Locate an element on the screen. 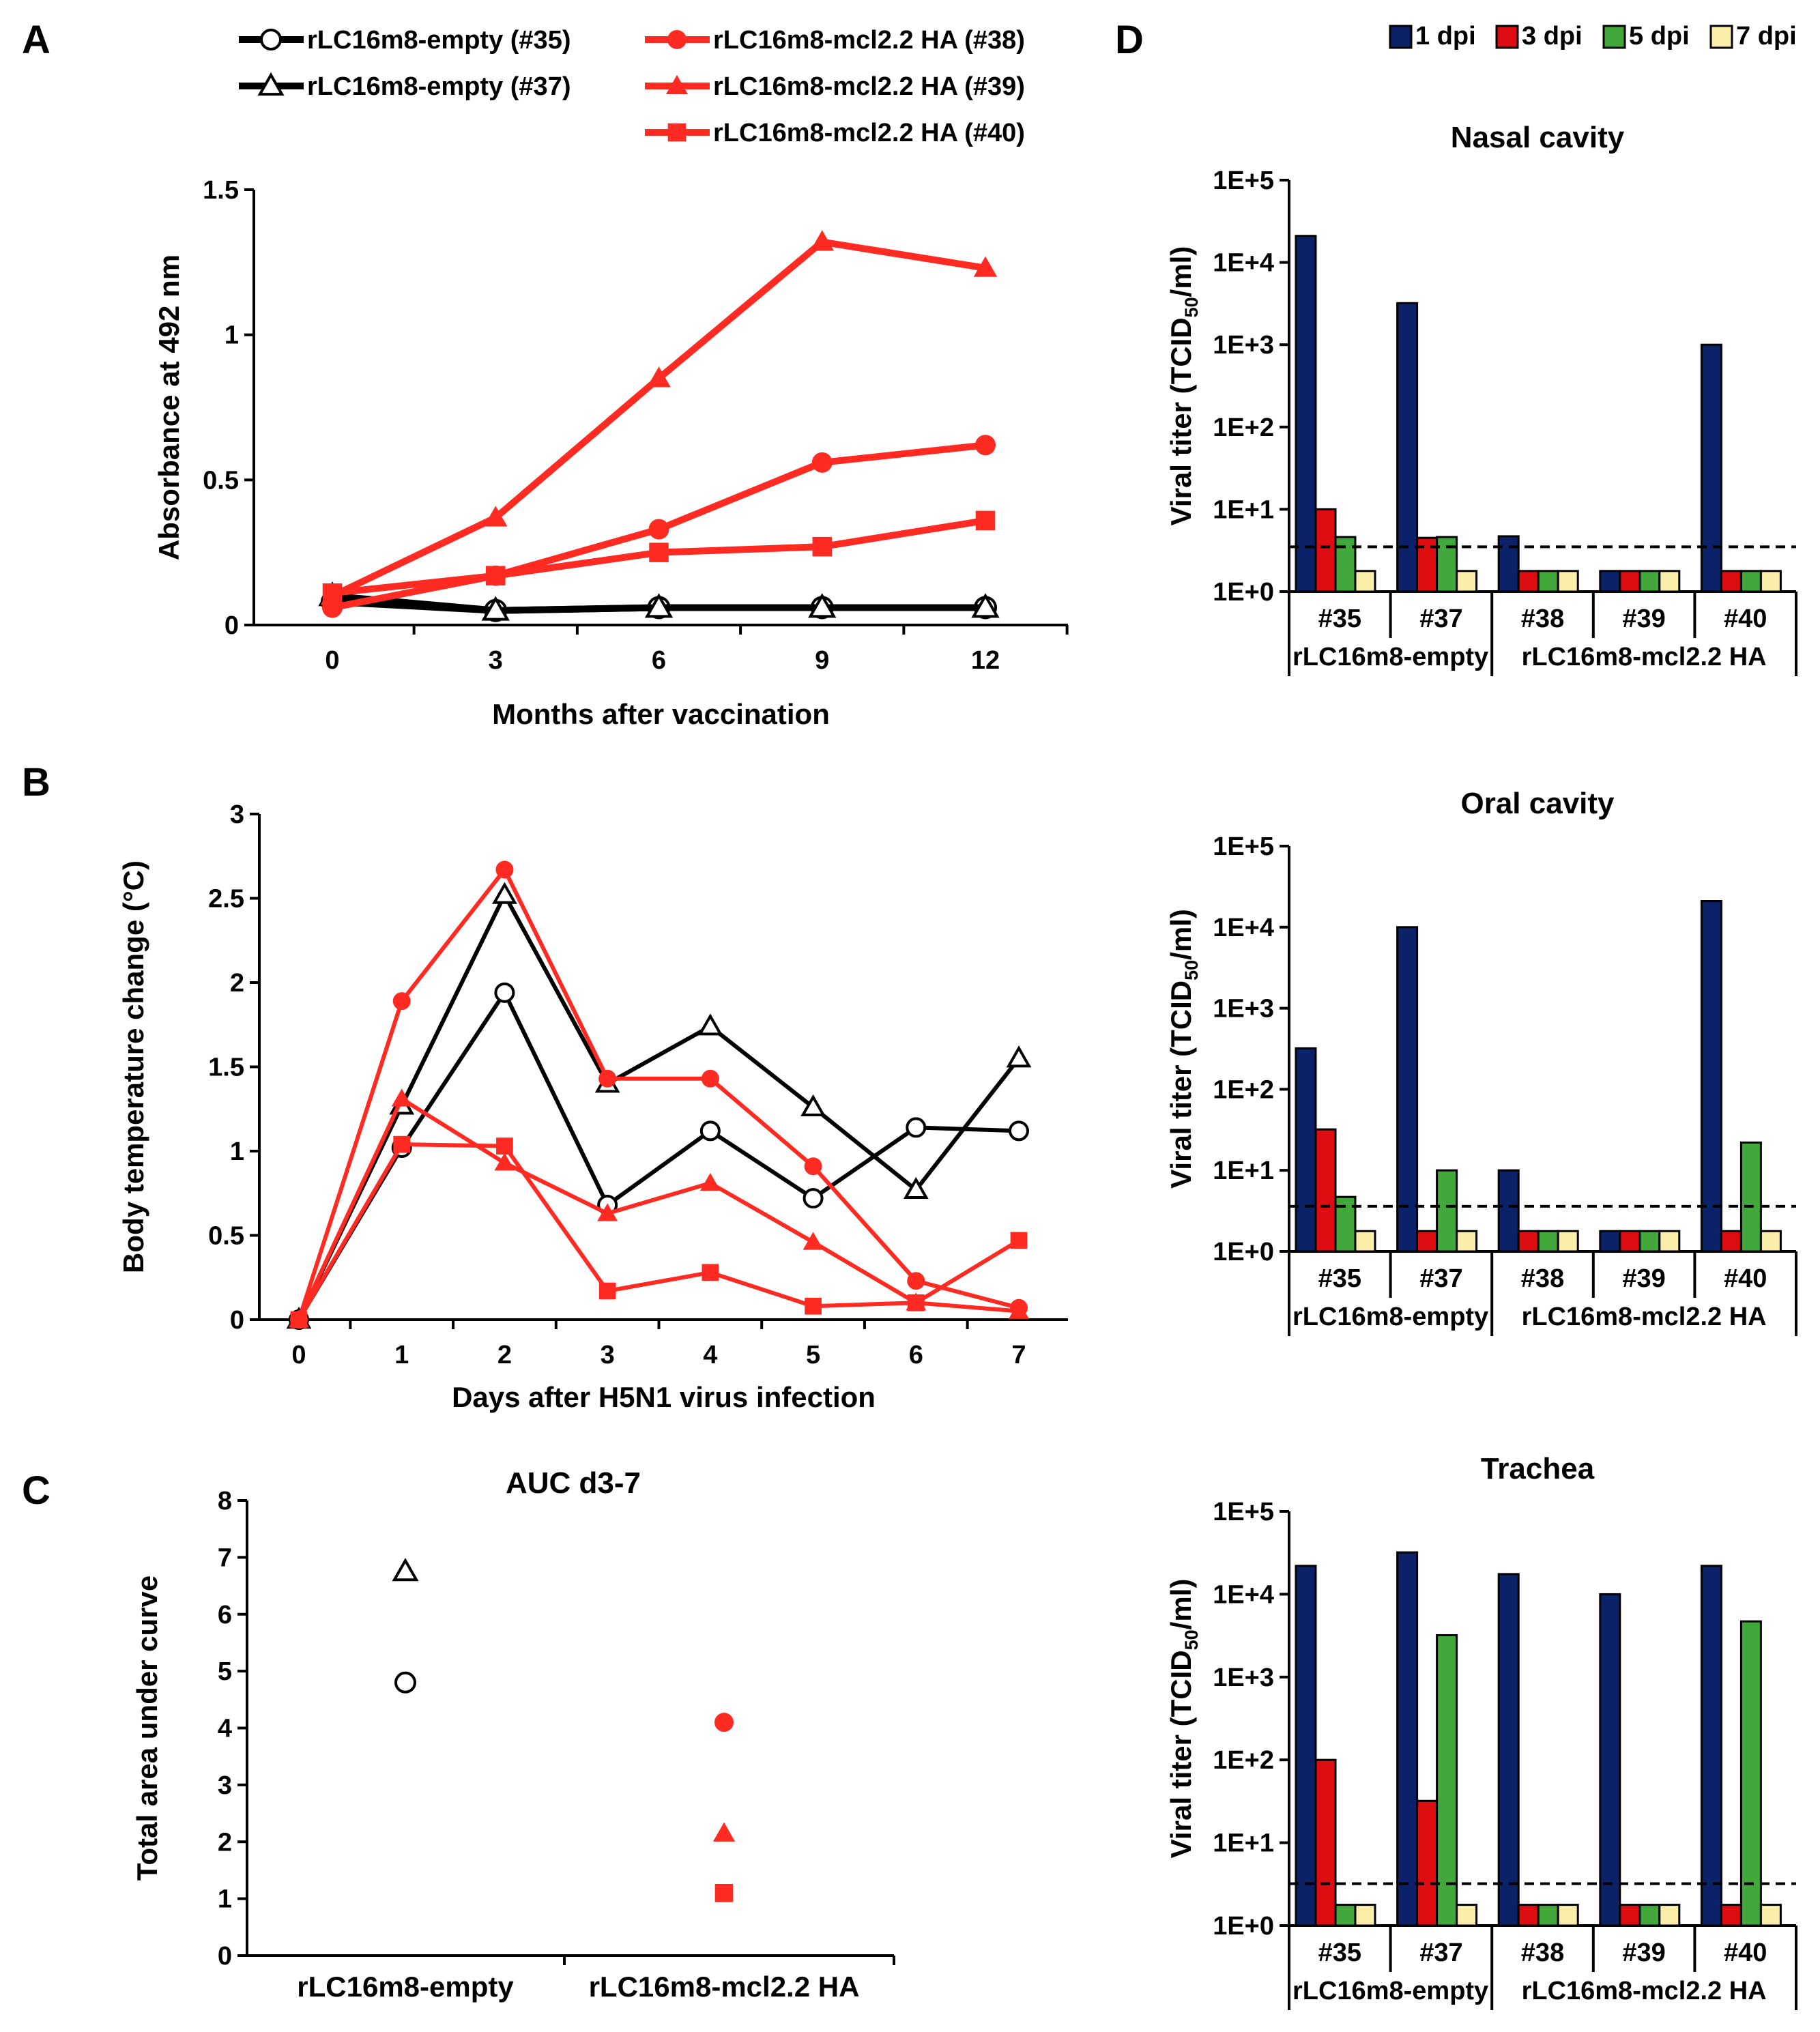  y-tick-label: 4 is located at coordinates (225, 1729).